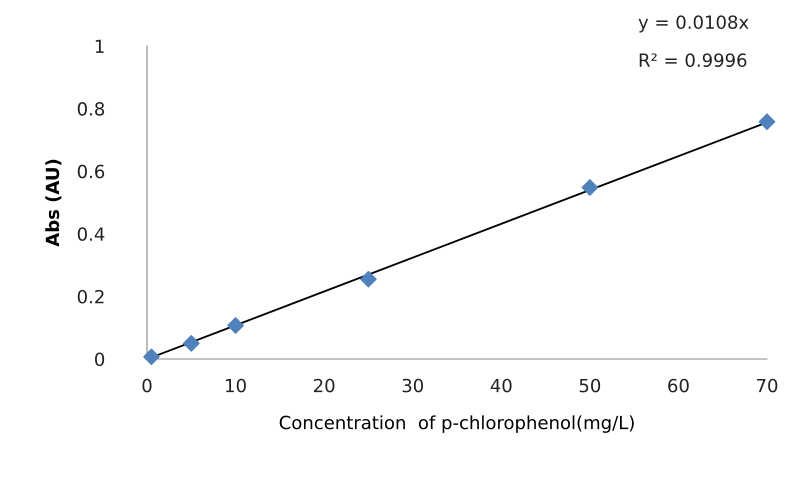  What do you see at coordinates (91, 171) in the screenshot?
I see `y-tick-label: 0.6` at bounding box center [91, 171].